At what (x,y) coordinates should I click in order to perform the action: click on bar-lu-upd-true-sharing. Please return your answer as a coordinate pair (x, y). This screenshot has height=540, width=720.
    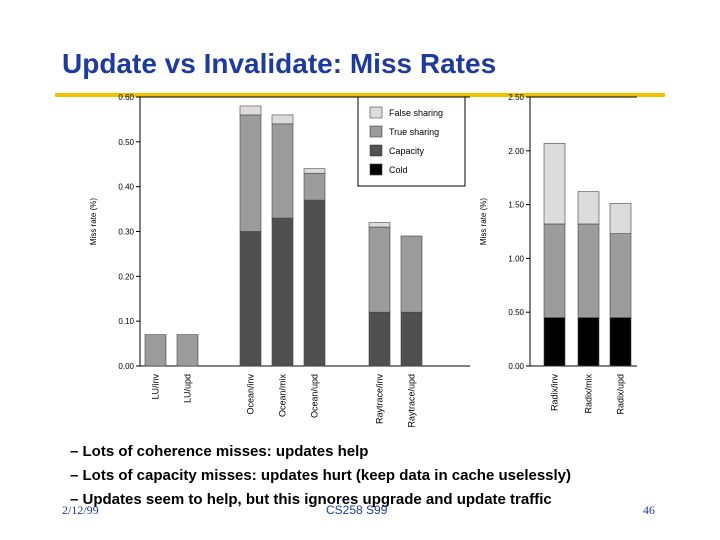
    Looking at the image, I should click on (187, 350).